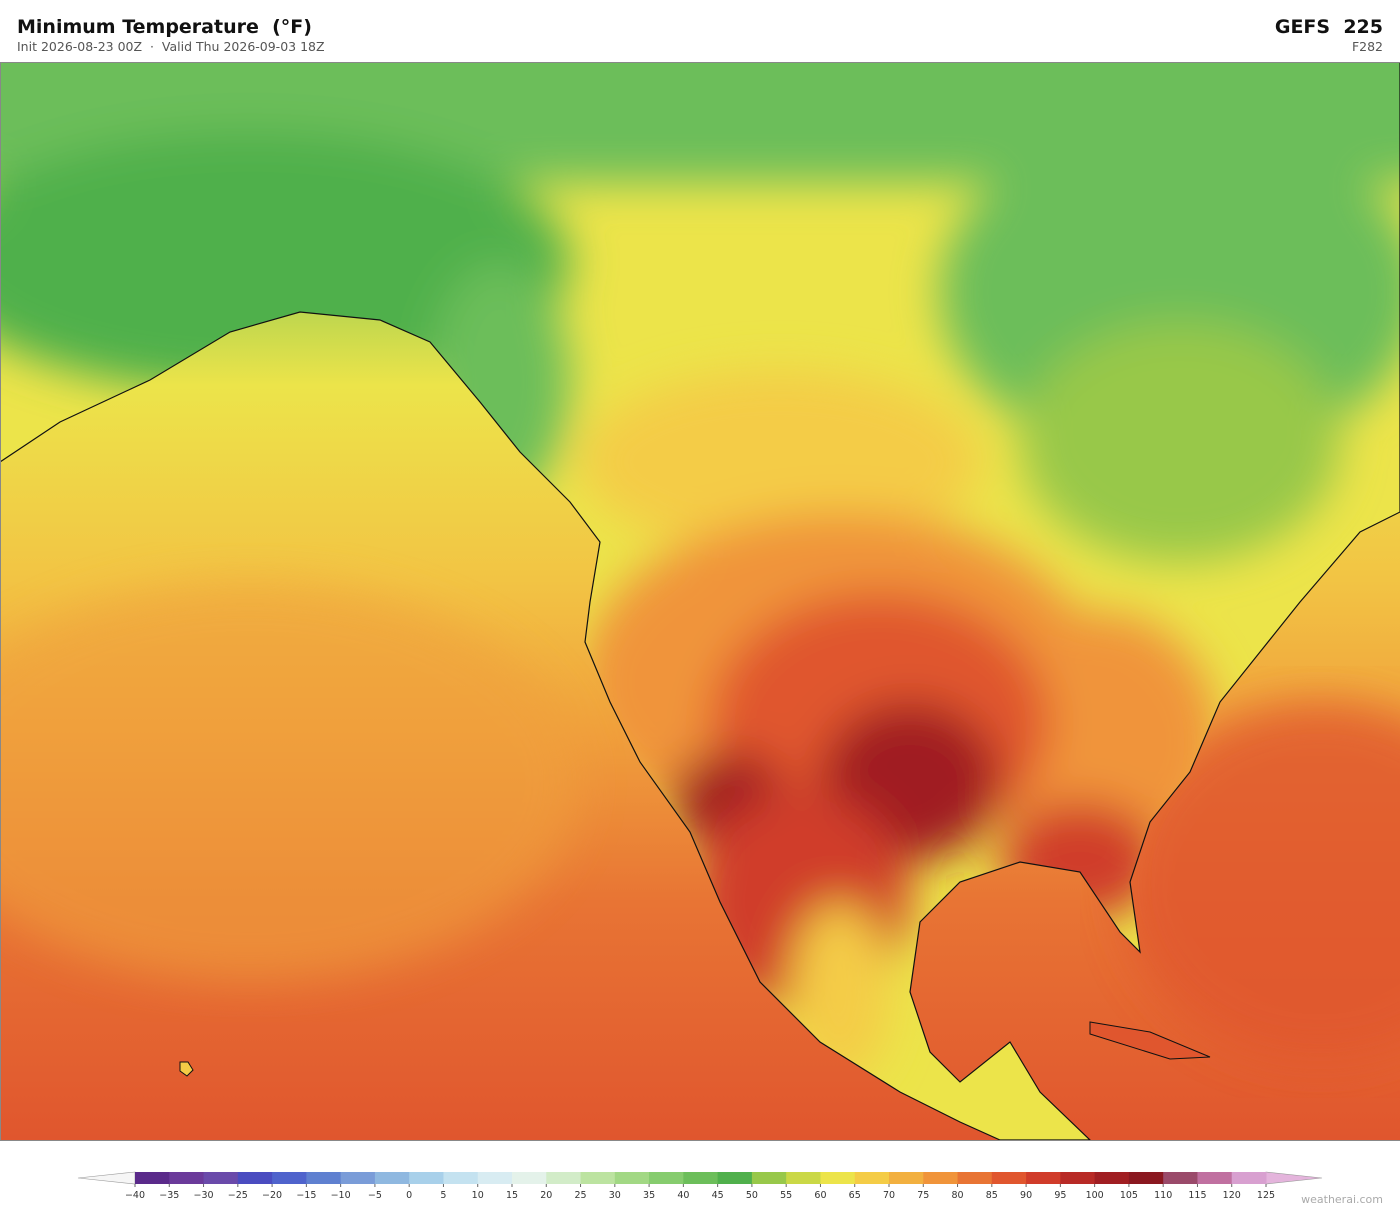 The image size is (1400, 1215). What do you see at coordinates (1060, 1195) in the screenshot?
I see `colorbar-tick-label: 95` at bounding box center [1060, 1195].